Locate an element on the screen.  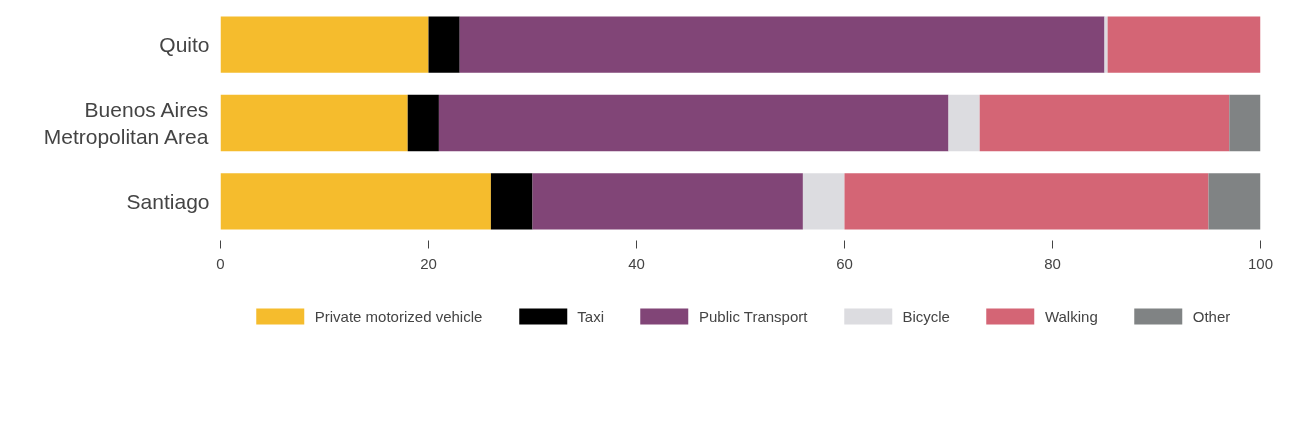
legend-label: Walking is located at coordinates (1071, 316).